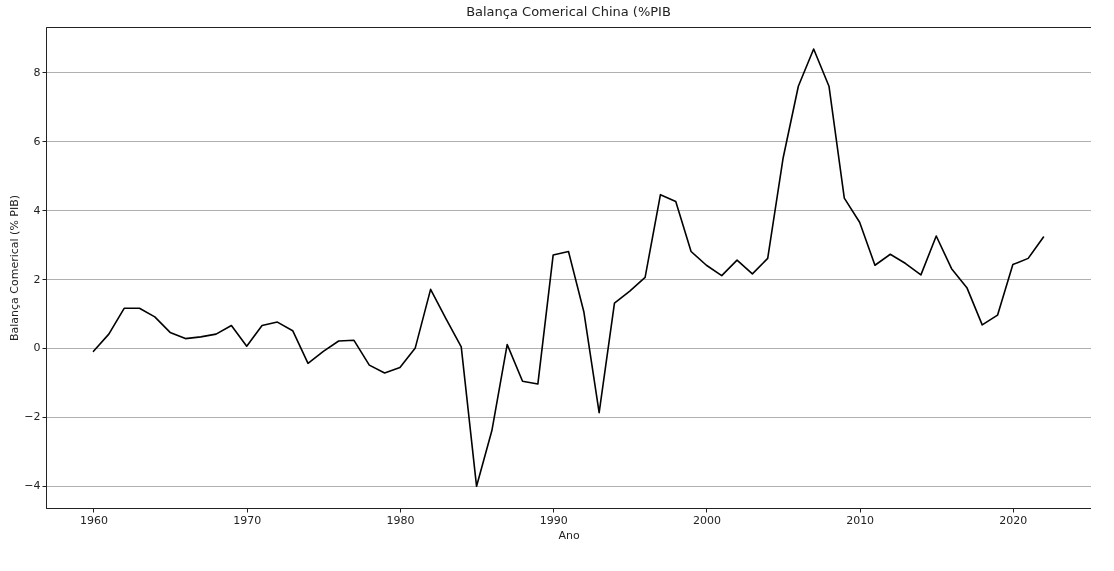  I want to click on y-tick-label: 0, so click(37, 348).